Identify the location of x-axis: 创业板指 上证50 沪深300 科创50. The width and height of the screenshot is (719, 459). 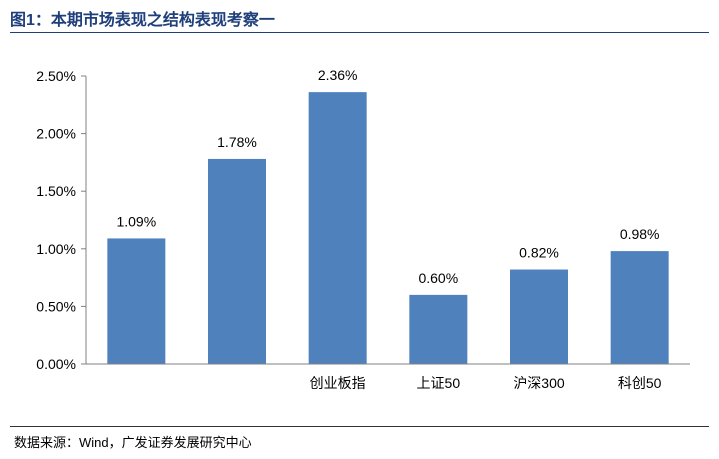
(388, 377).